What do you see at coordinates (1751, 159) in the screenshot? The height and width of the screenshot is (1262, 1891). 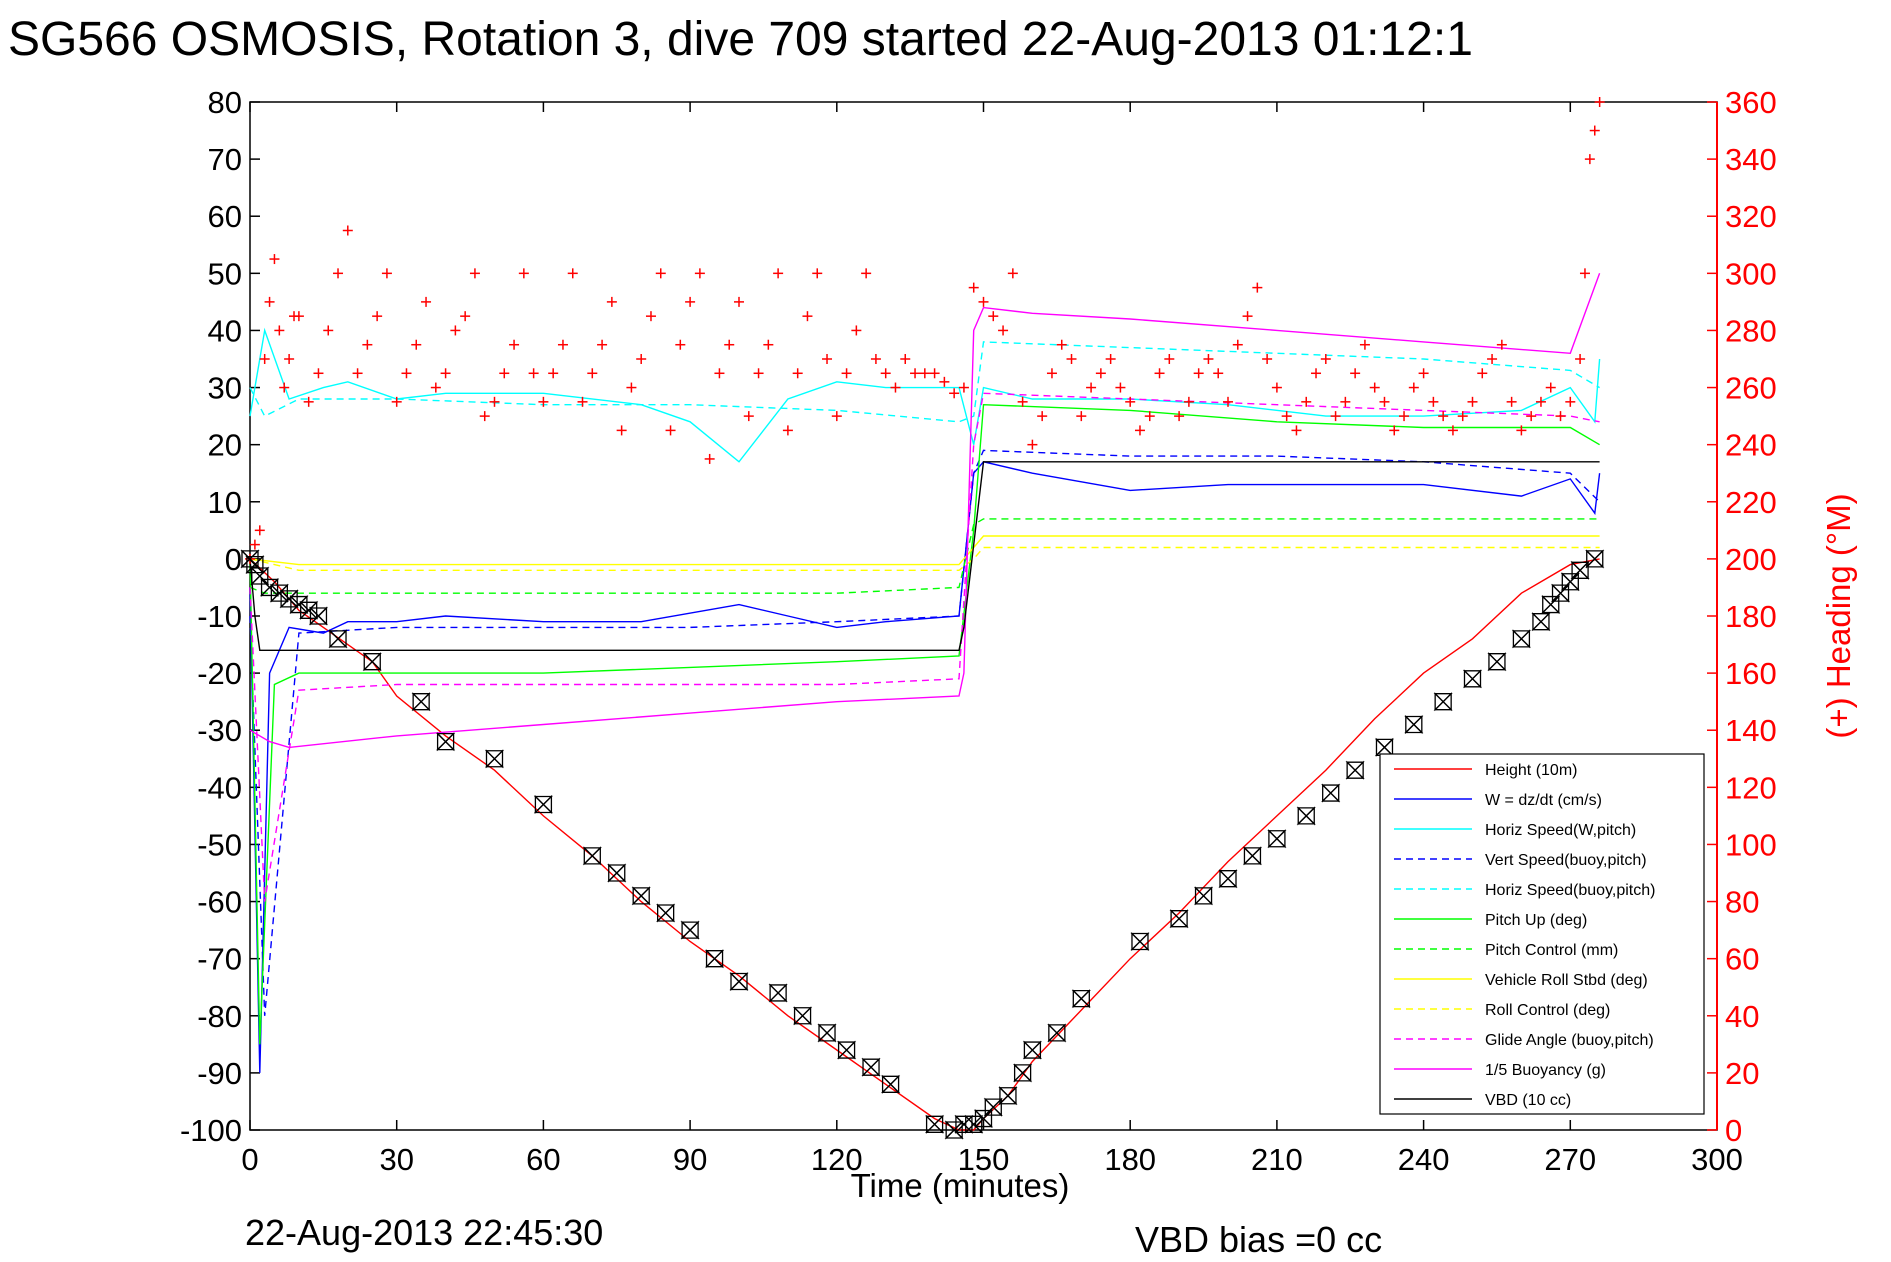 I see `y-right-tick-label: 340` at bounding box center [1751, 159].